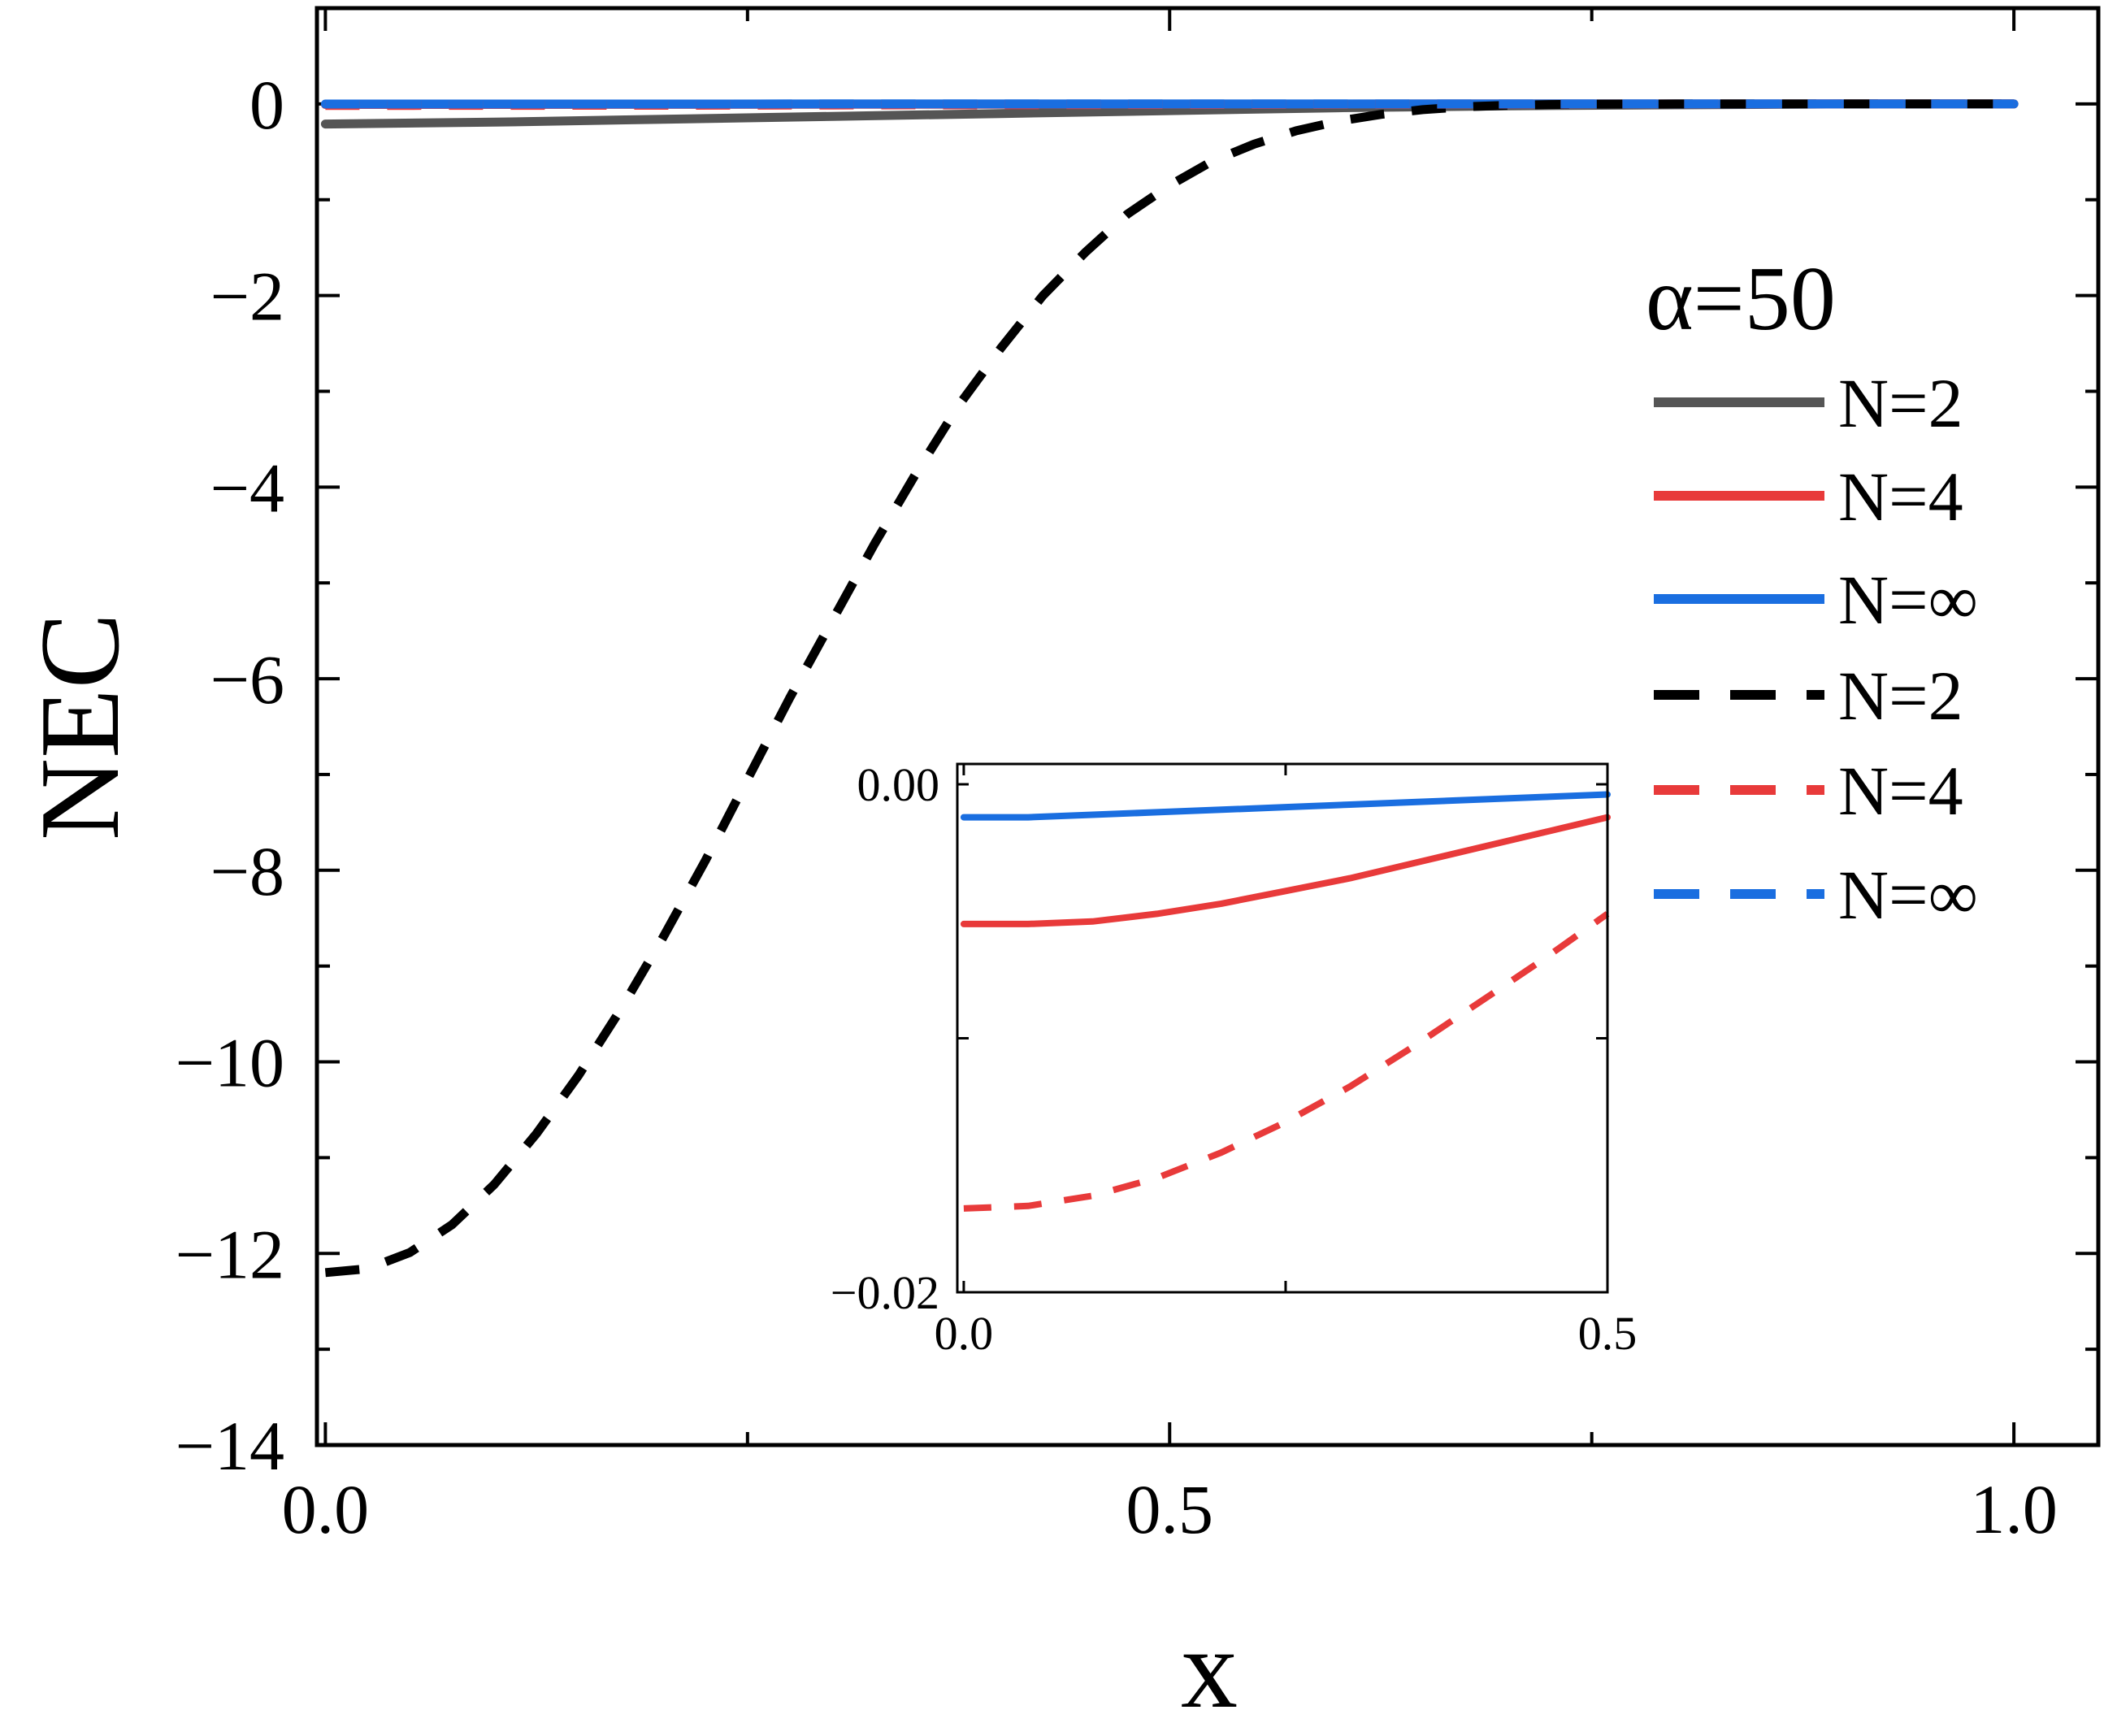 This screenshot has width=2104, height=1736. Describe the element at coordinates (230, 1446) in the screenshot. I see `y-tick-label: −14` at that location.